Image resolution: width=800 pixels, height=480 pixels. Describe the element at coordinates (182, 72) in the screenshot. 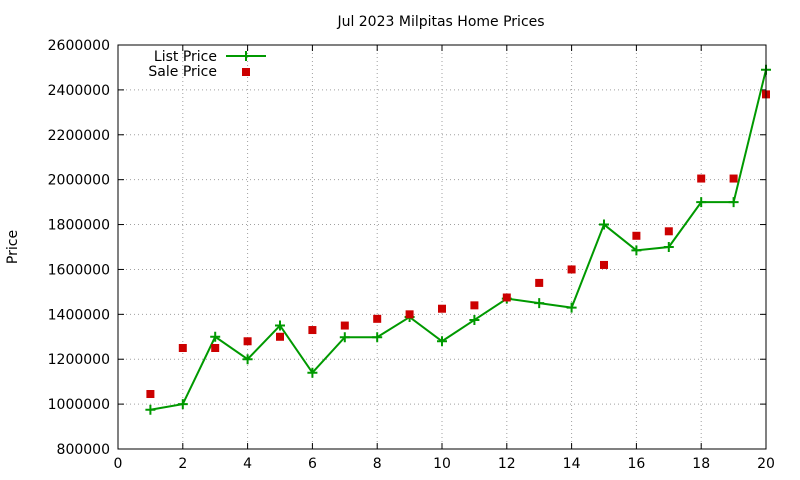

I see `legend-label-sale-price: Sale Price` at that location.